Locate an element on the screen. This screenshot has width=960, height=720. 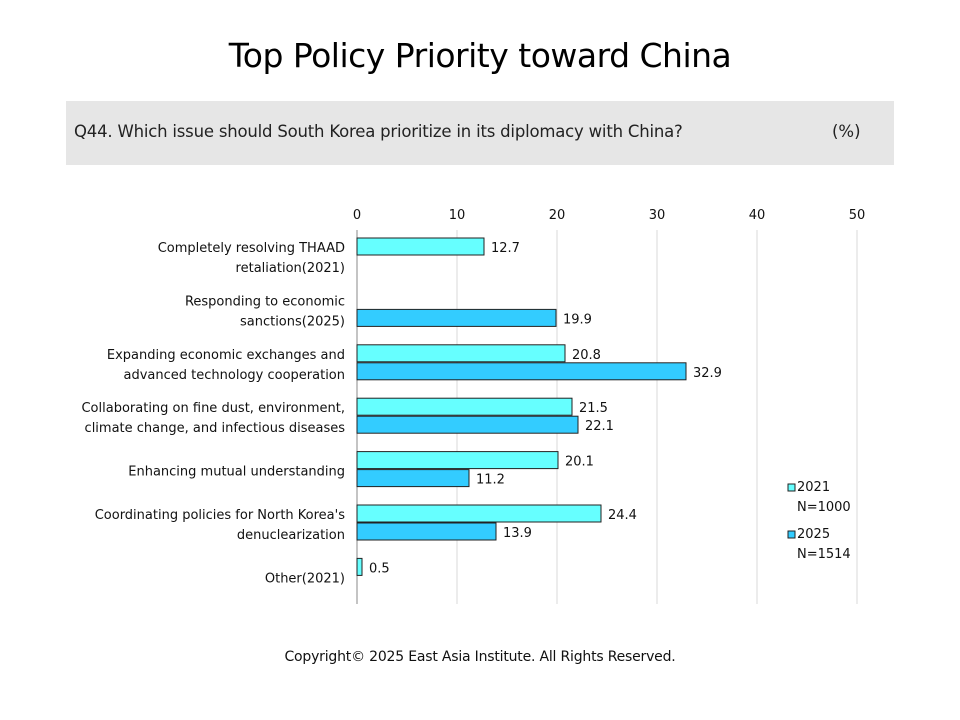
category-label: advanced technology cooperation is located at coordinates (234, 375).